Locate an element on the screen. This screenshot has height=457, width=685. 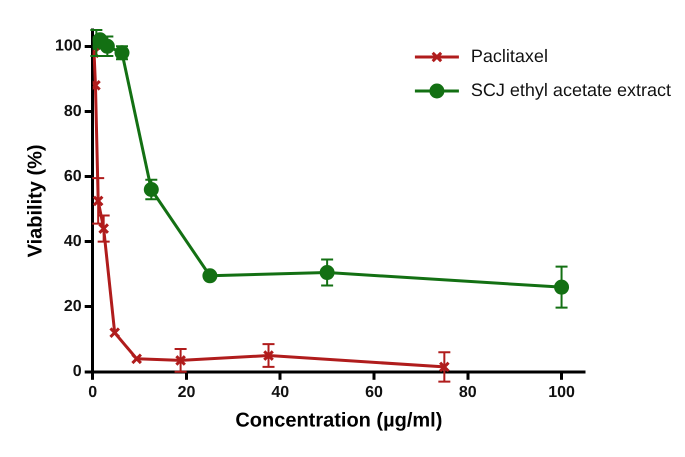
x-axis-title: Concentration (µg/ml) is located at coordinates (338, 421).